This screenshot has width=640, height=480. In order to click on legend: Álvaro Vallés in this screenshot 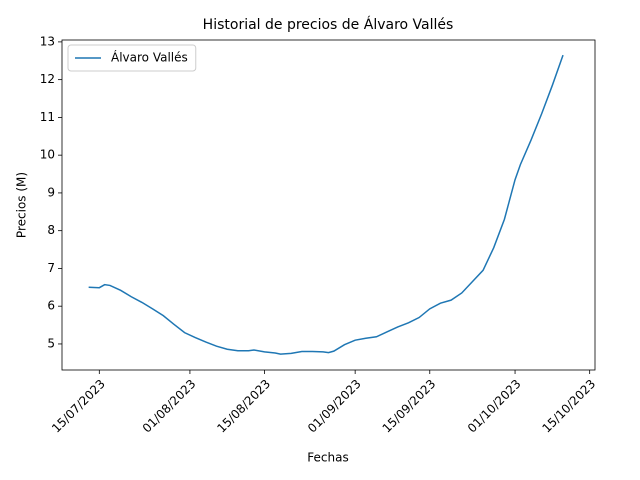, I will do `click(132, 58)`.